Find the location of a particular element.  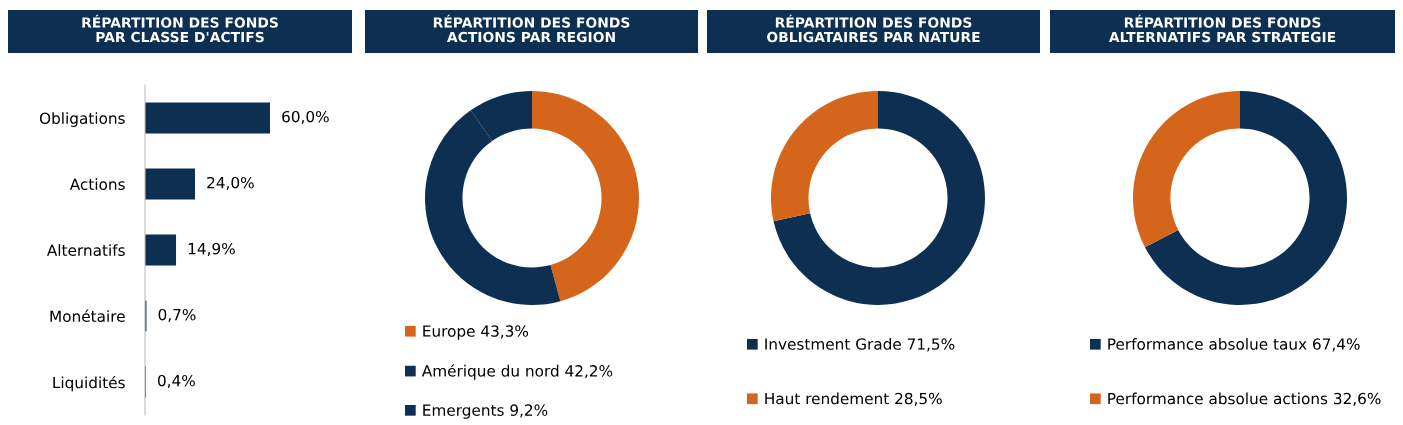

legend-label: Performance absolue taux 67,4% is located at coordinates (1234, 345).